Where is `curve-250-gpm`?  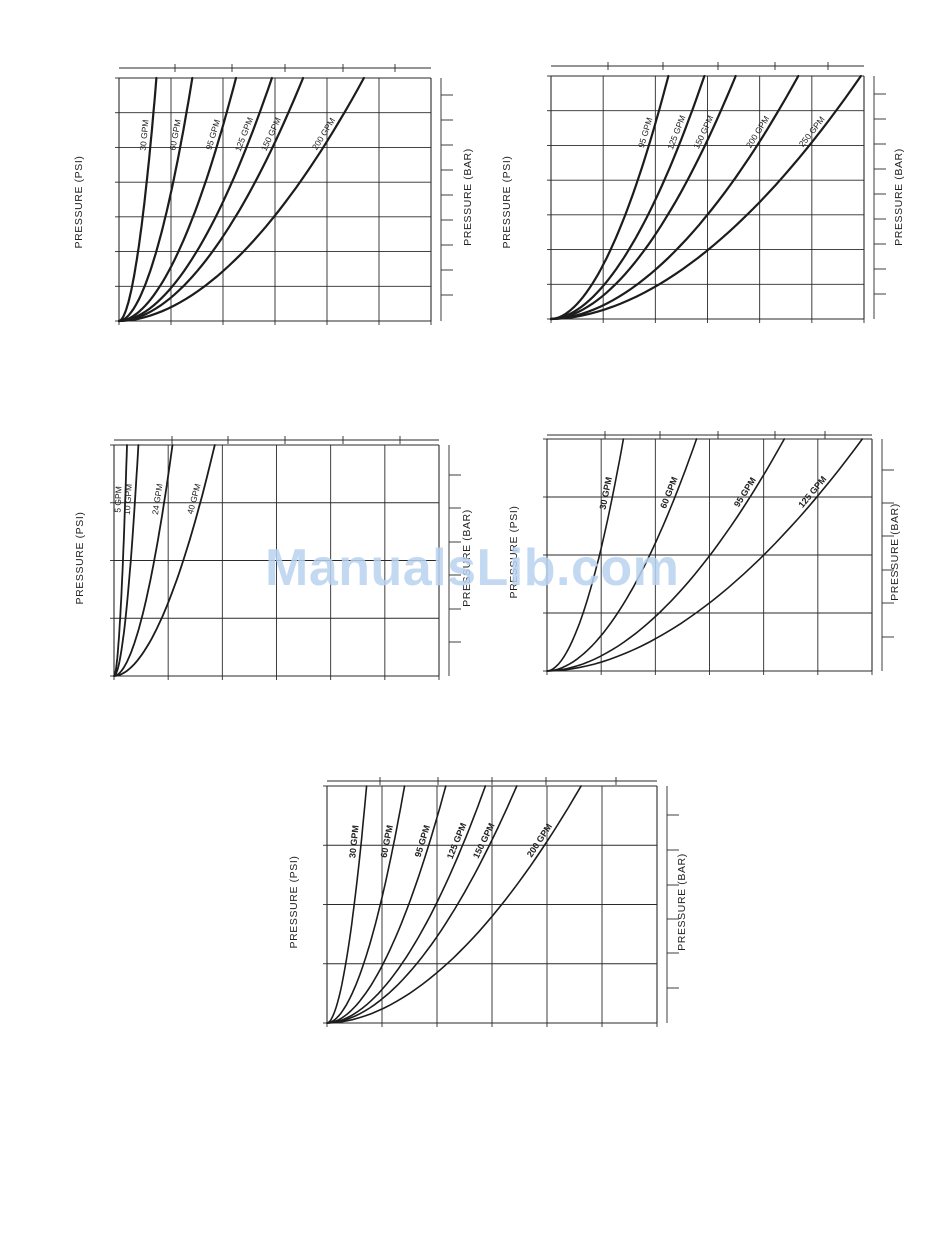 curve-250-gpm is located at coordinates (705, 197).